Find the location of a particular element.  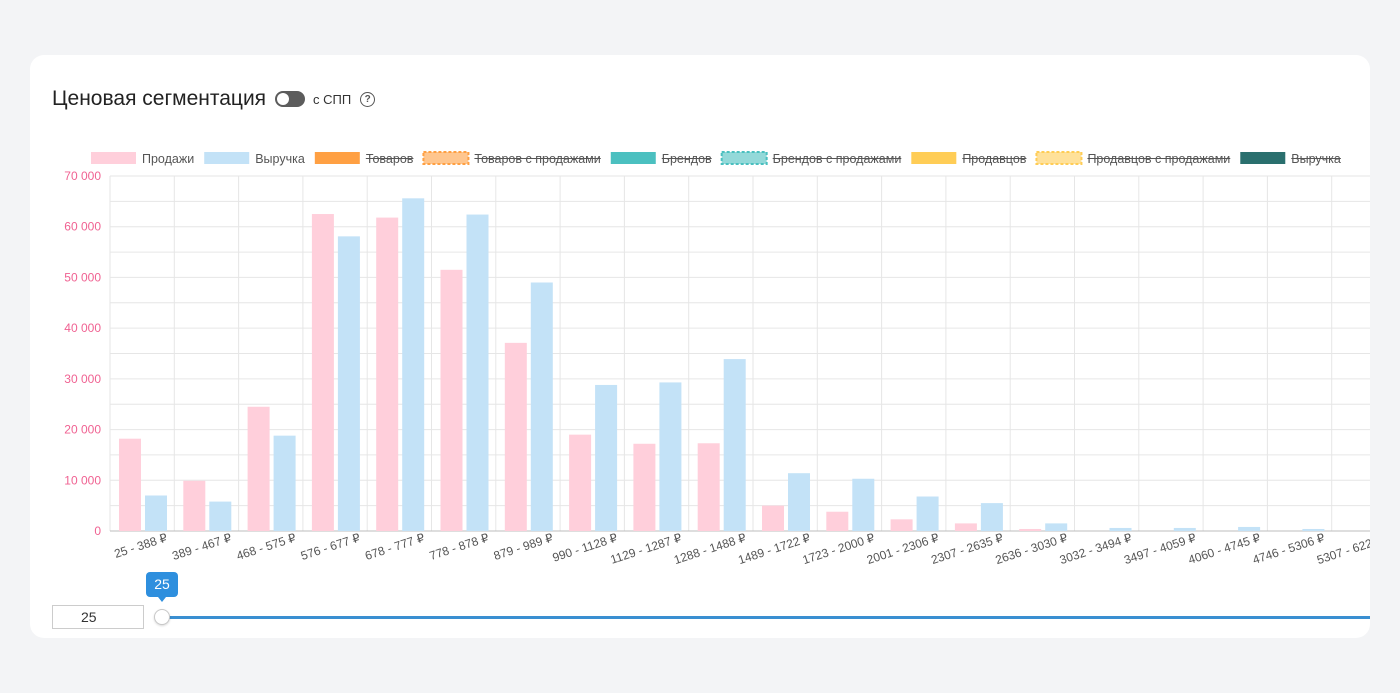

x-tick-label: 25 - 388 ₽ is located at coordinates (140, 545).